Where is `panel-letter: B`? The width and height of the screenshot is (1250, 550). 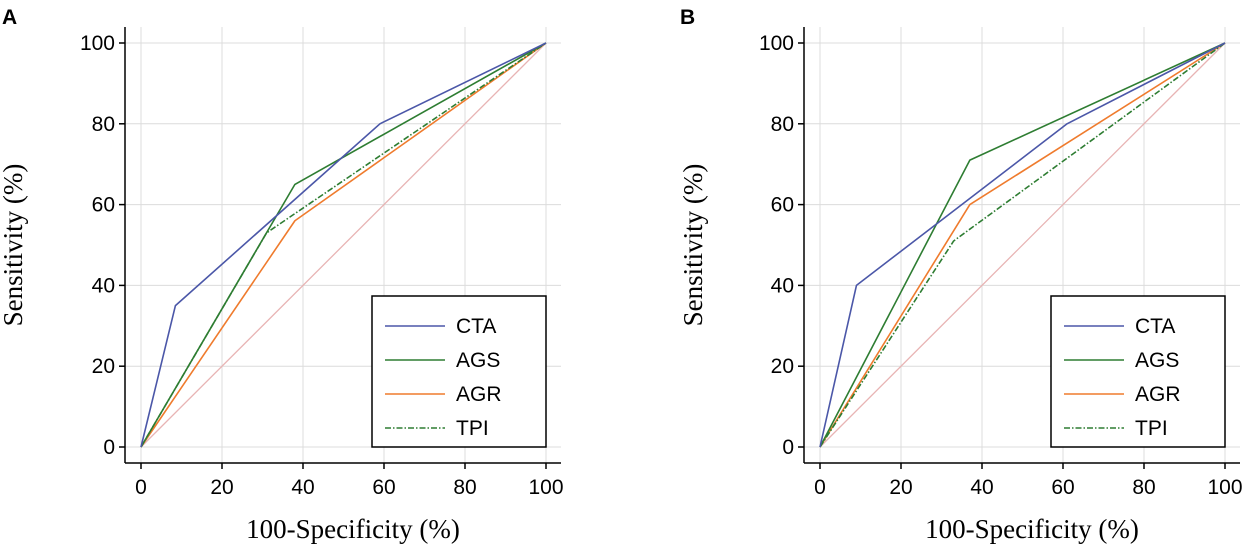 panel-letter: B is located at coordinates (687, 17).